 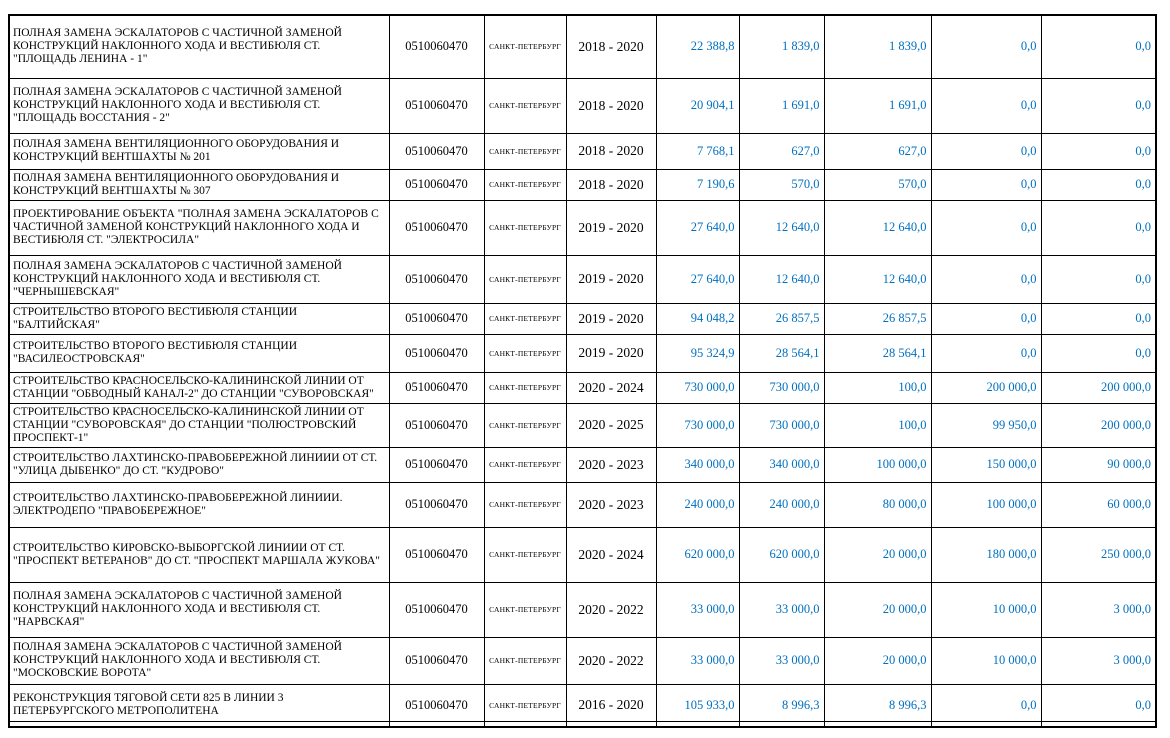 I want to click on amount-cell: 250 000,0, so click(x=1098, y=554).